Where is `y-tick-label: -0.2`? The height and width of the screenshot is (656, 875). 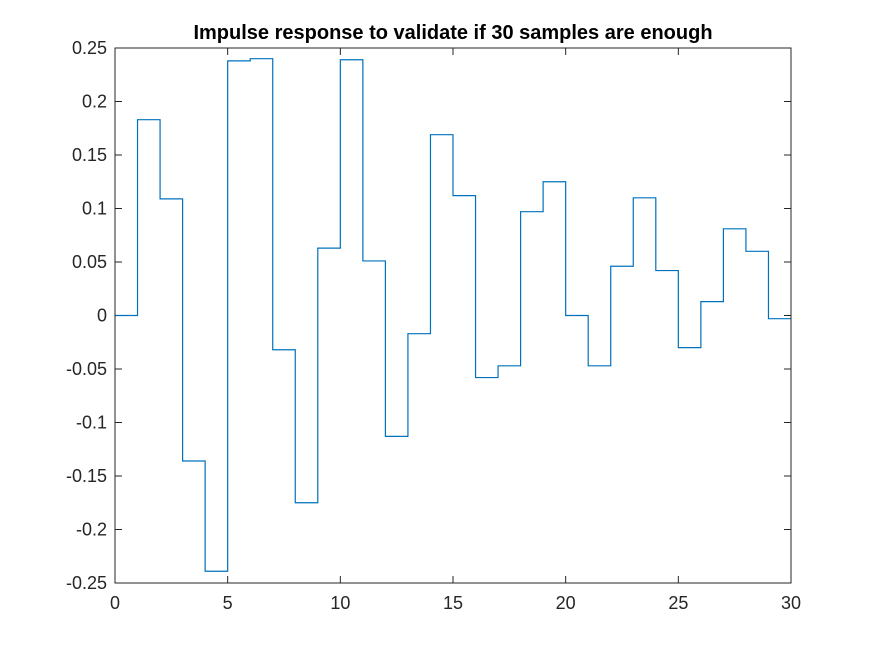
y-tick-label: -0.2 is located at coordinates (91, 530).